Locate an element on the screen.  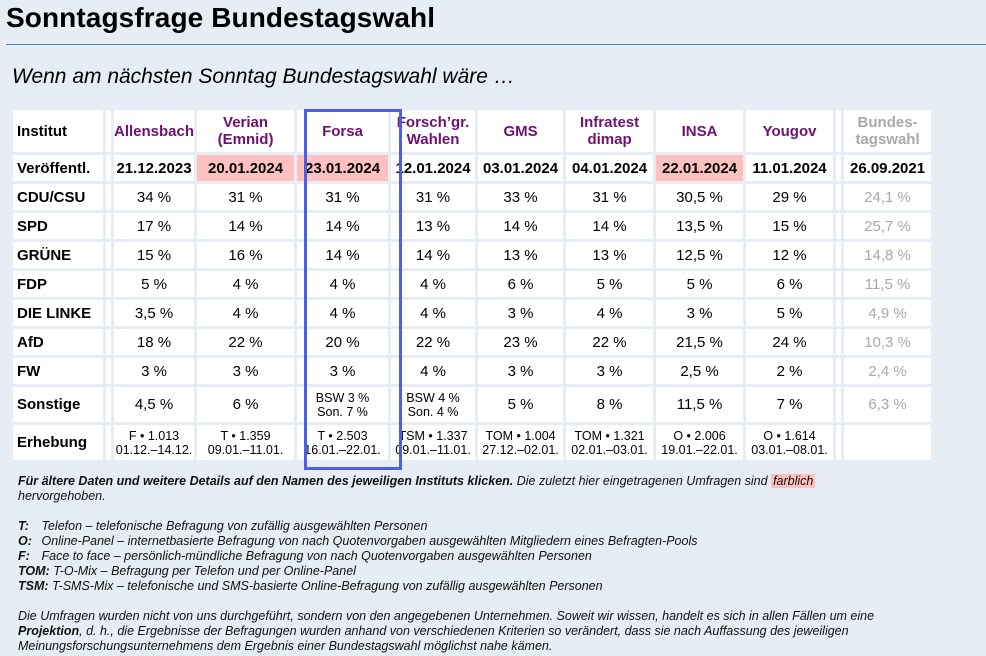
poll-value-text: 33 % is located at coordinates (520, 197).